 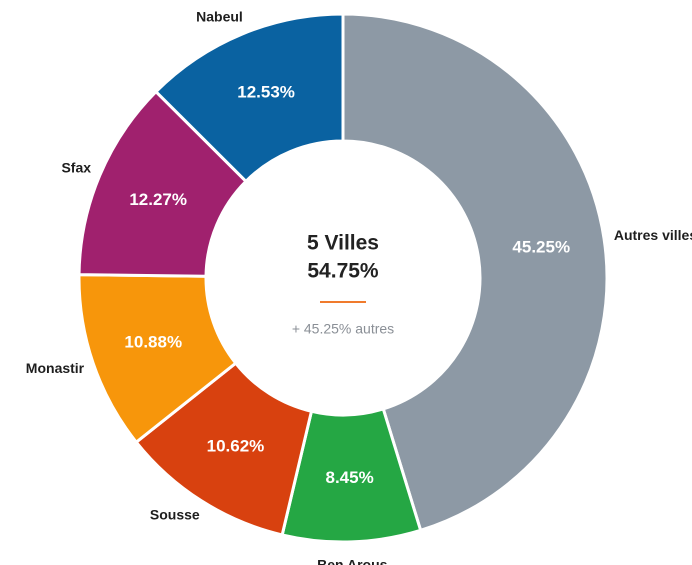 What do you see at coordinates (352, 561) in the screenshot?
I see `category-label: Ben Arous` at bounding box center [352, 561].